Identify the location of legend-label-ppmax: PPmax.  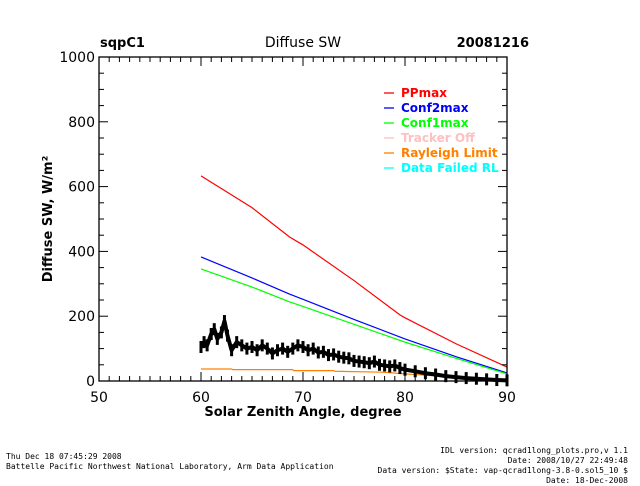
(424, 93).